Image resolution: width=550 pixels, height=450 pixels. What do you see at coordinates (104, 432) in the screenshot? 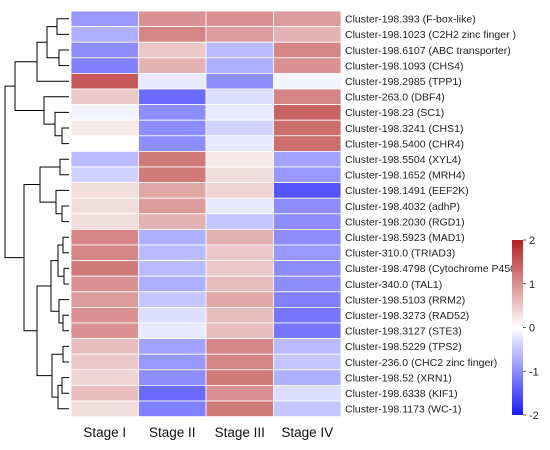
I see `column-label: Stage I` at bounding box center [104, 432].